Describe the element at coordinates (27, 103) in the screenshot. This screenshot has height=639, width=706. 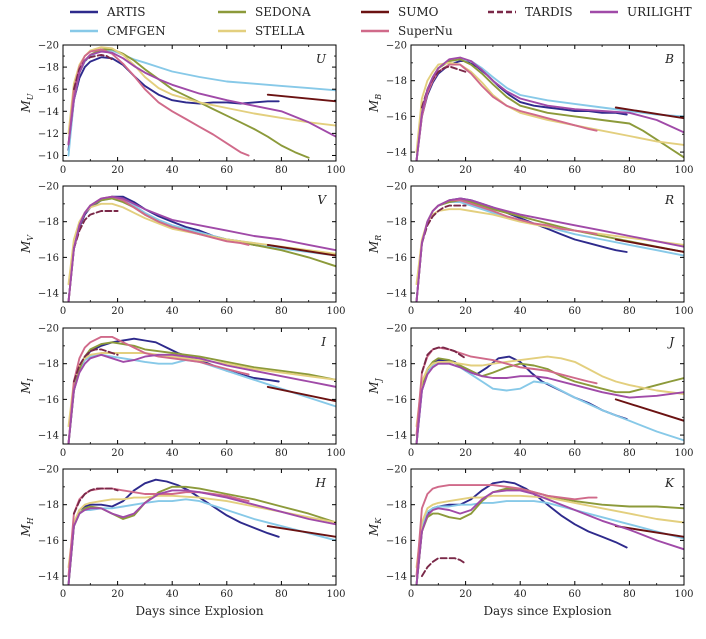
I see `y-axis-label: MU` at that location.